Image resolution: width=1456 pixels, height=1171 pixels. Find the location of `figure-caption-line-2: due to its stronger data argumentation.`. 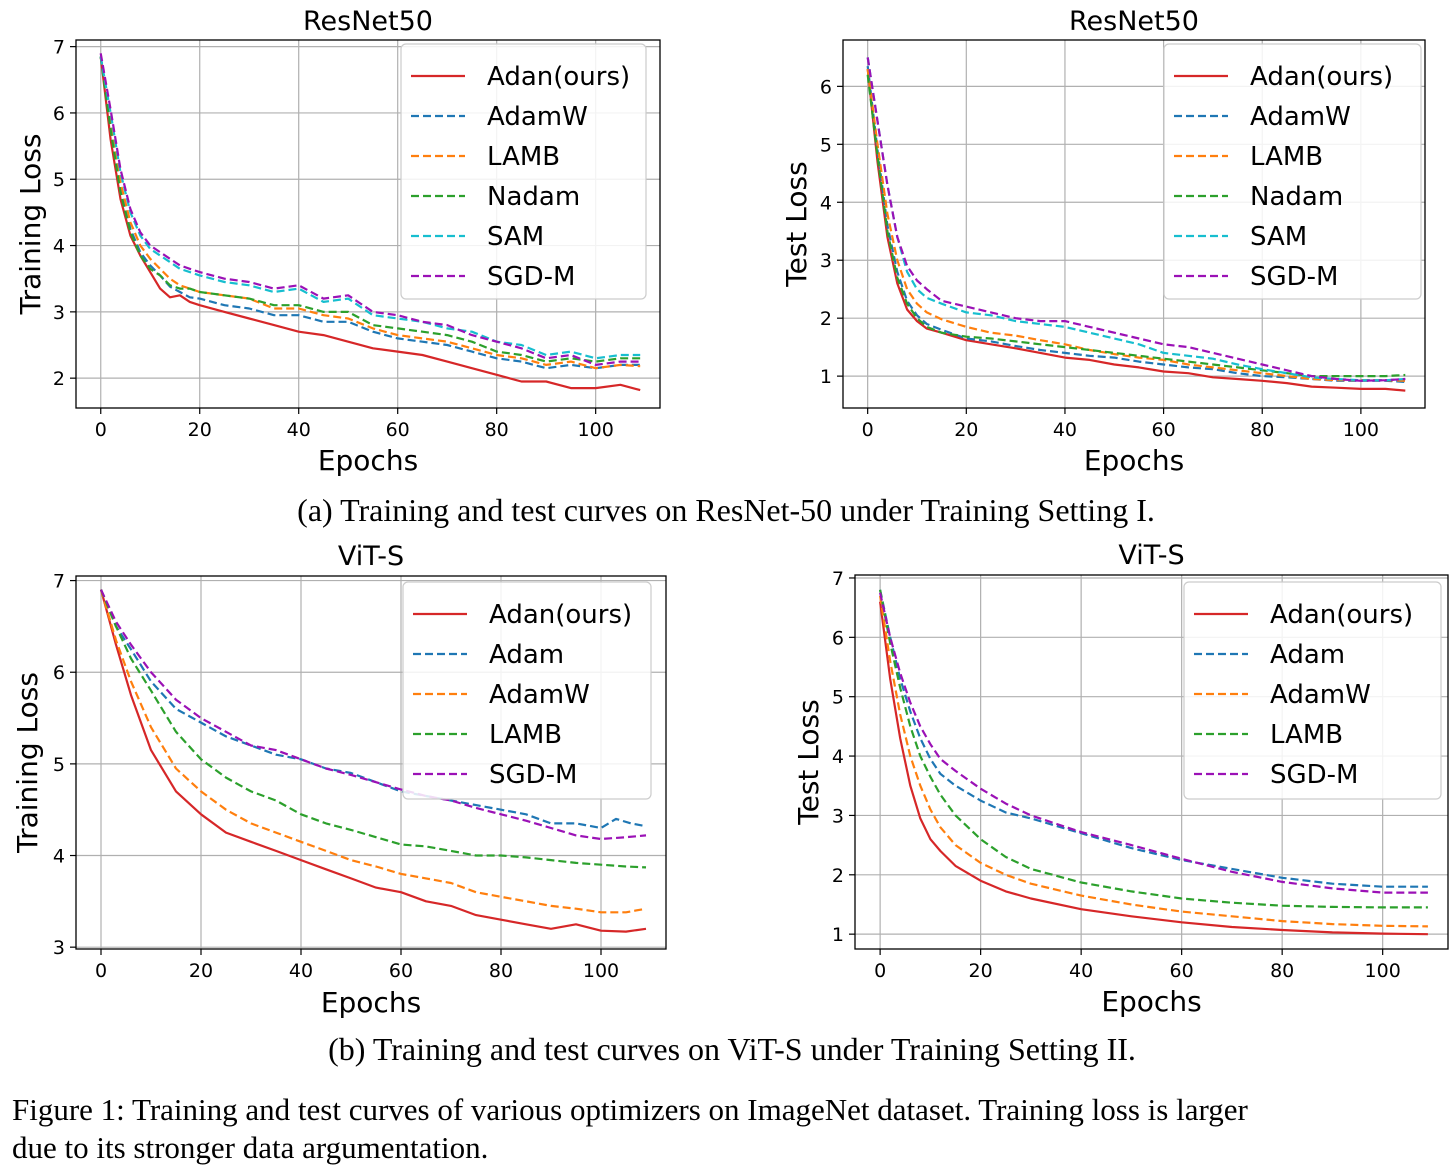

figure-caption-line-2: due to its stronger data argumentation. is located at coordinates (250, 1147).